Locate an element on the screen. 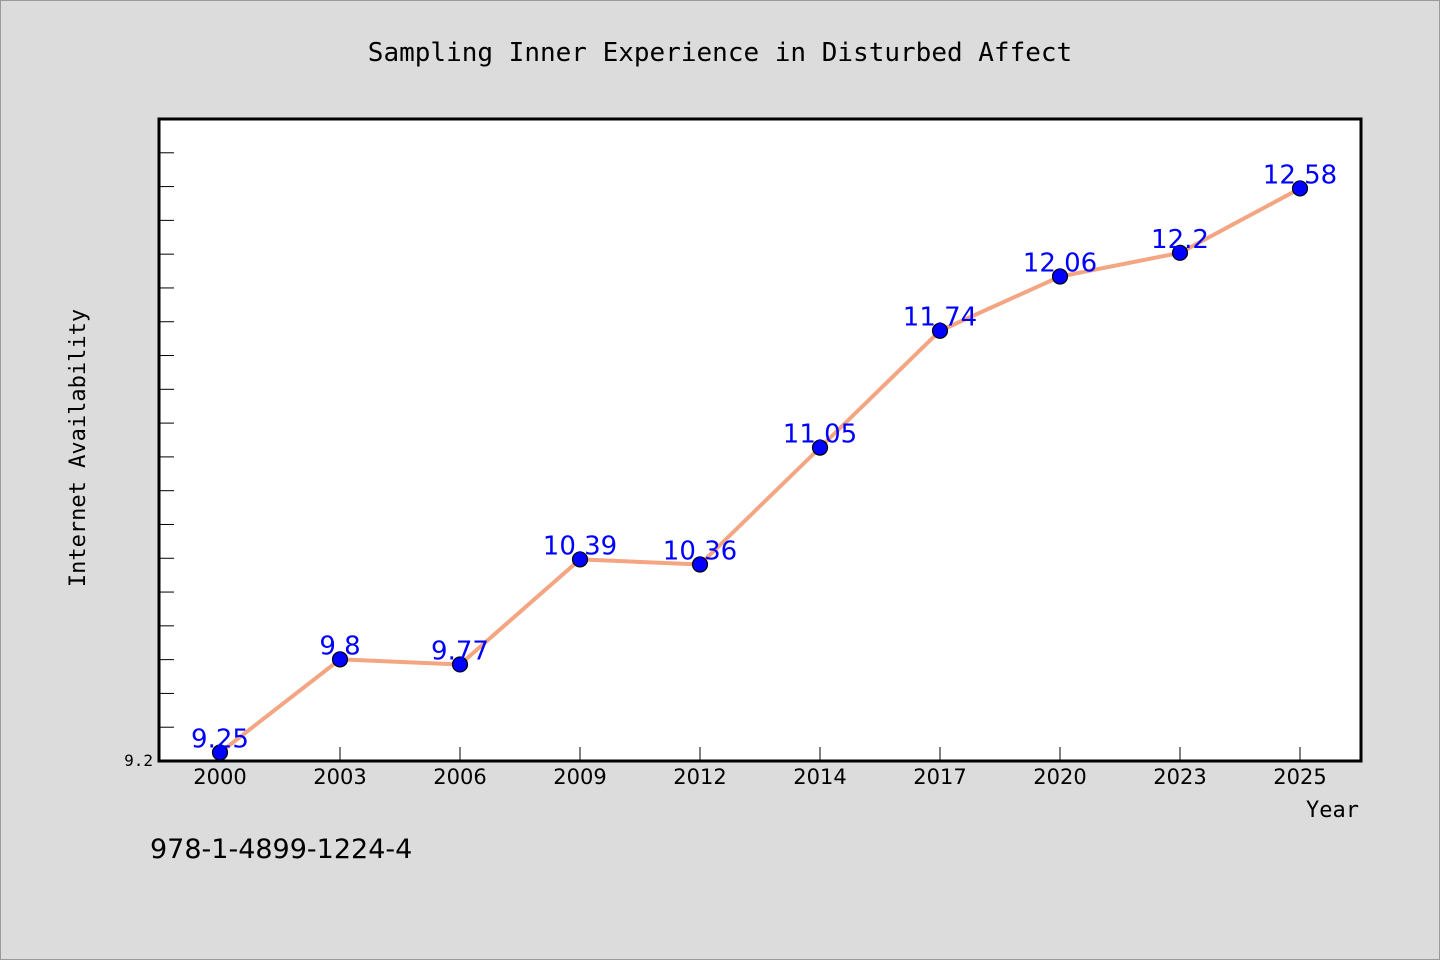 The height and width of the screenshot is (960, 1440). data-label: 12.06 is located at coordinates (1060, 264).